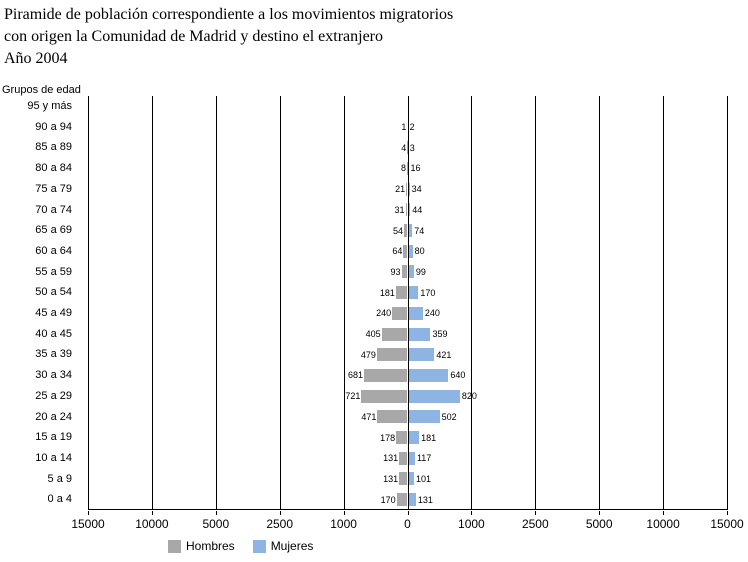  What do you see at coordinates (53, 188) in the screenshot?
I see `age-group-label: 75 a 79` at bounding box center [53, 188].